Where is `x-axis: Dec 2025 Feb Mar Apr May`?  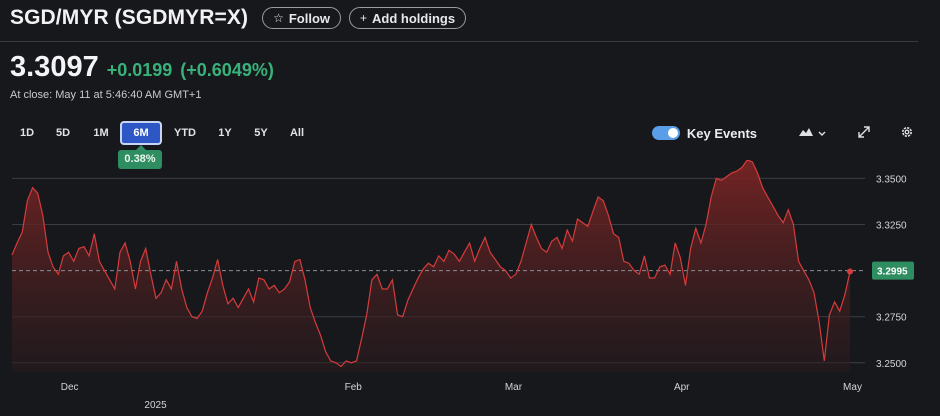 x-axis: Dec 2025 Feb Mar Apr May is located at coordinates (461, 396).